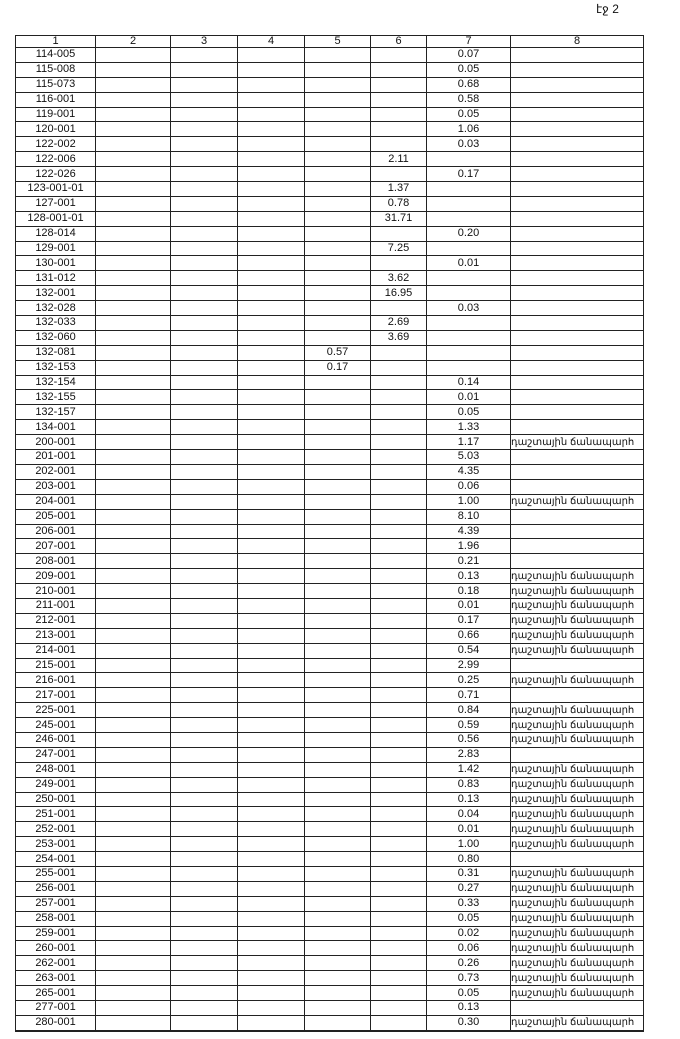 The height and width of the screenshot is (1039, 680). I want to click on table-row: 204-001 1.00 դաշտային ճանապարհ, so click(329, 501).